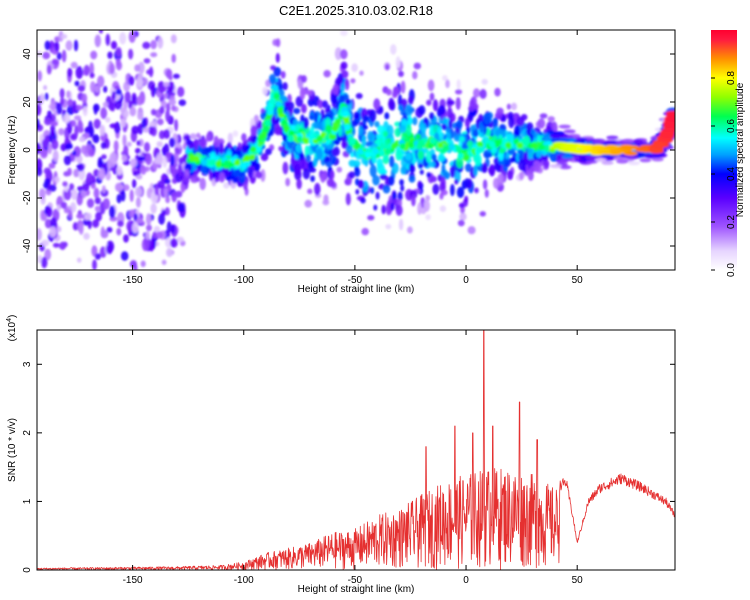  I want to click on spectrogram-y-tick-label: -40, so click(27, 245).